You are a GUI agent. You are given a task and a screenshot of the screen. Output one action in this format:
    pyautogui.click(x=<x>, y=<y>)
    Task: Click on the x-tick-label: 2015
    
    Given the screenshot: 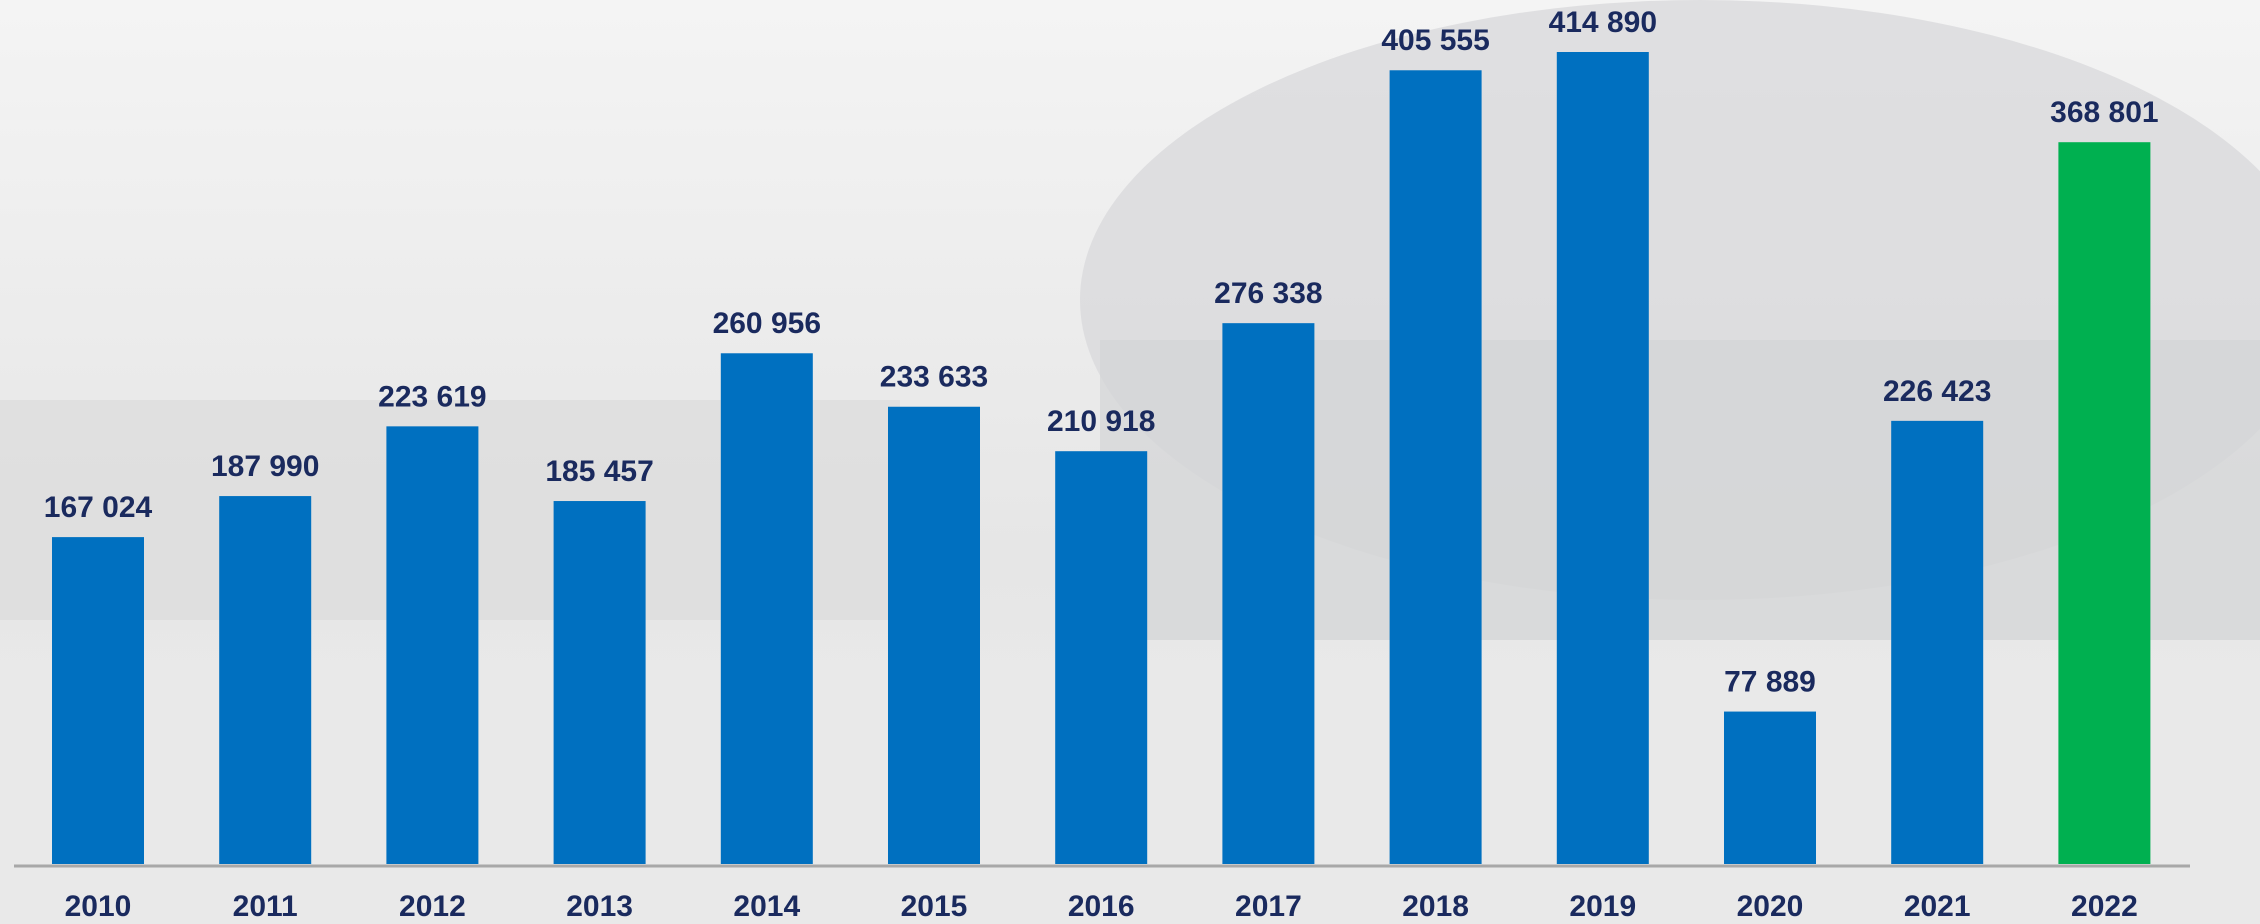 What is the action you would take?
    pyautogui.click(x=934, y=906)
    